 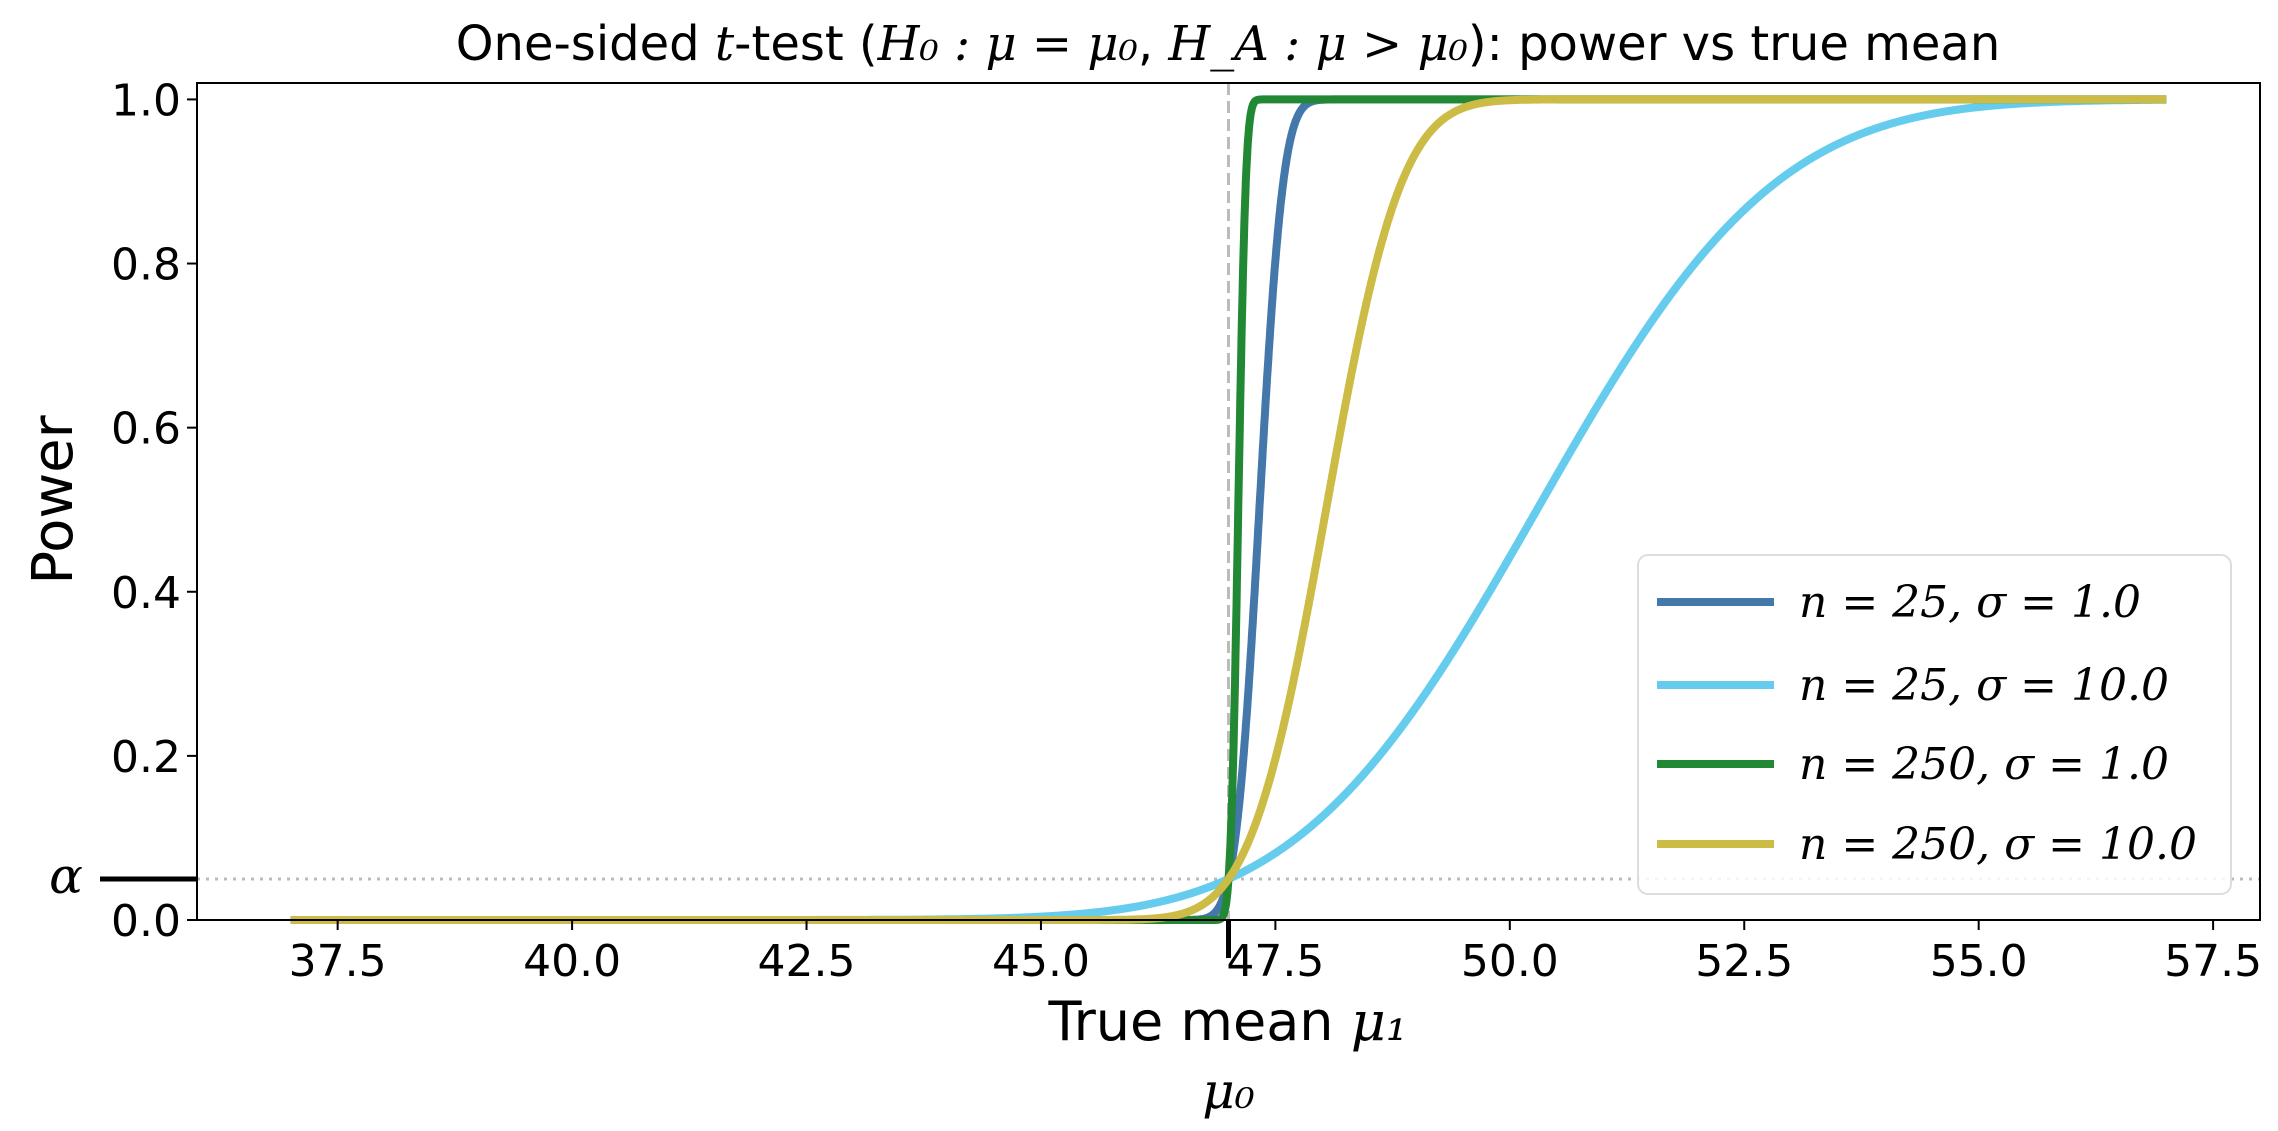 I want to click on y-tick-label: 0.6, so click(x=146, y=429).